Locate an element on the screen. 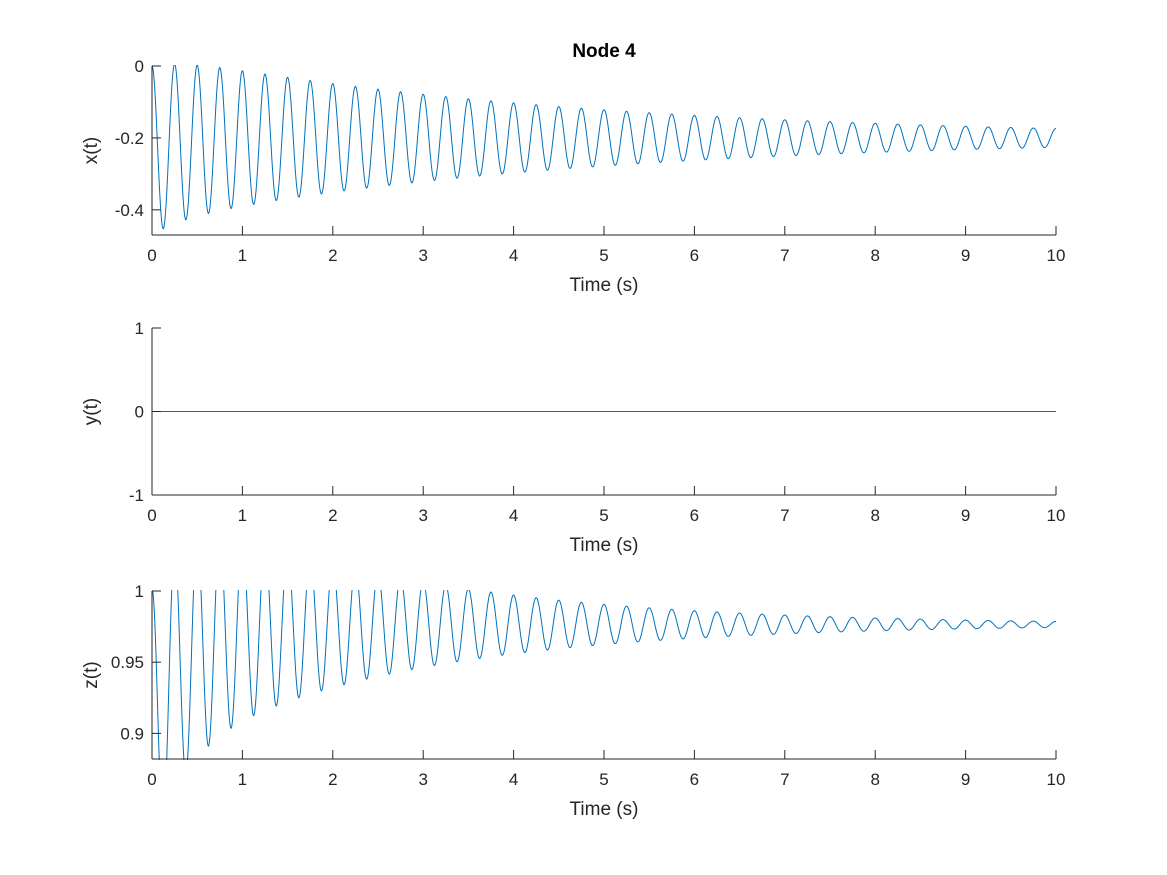 The image size is (1167, 875). y-tick-label: -0.2 is located at coordinates (129, 138).